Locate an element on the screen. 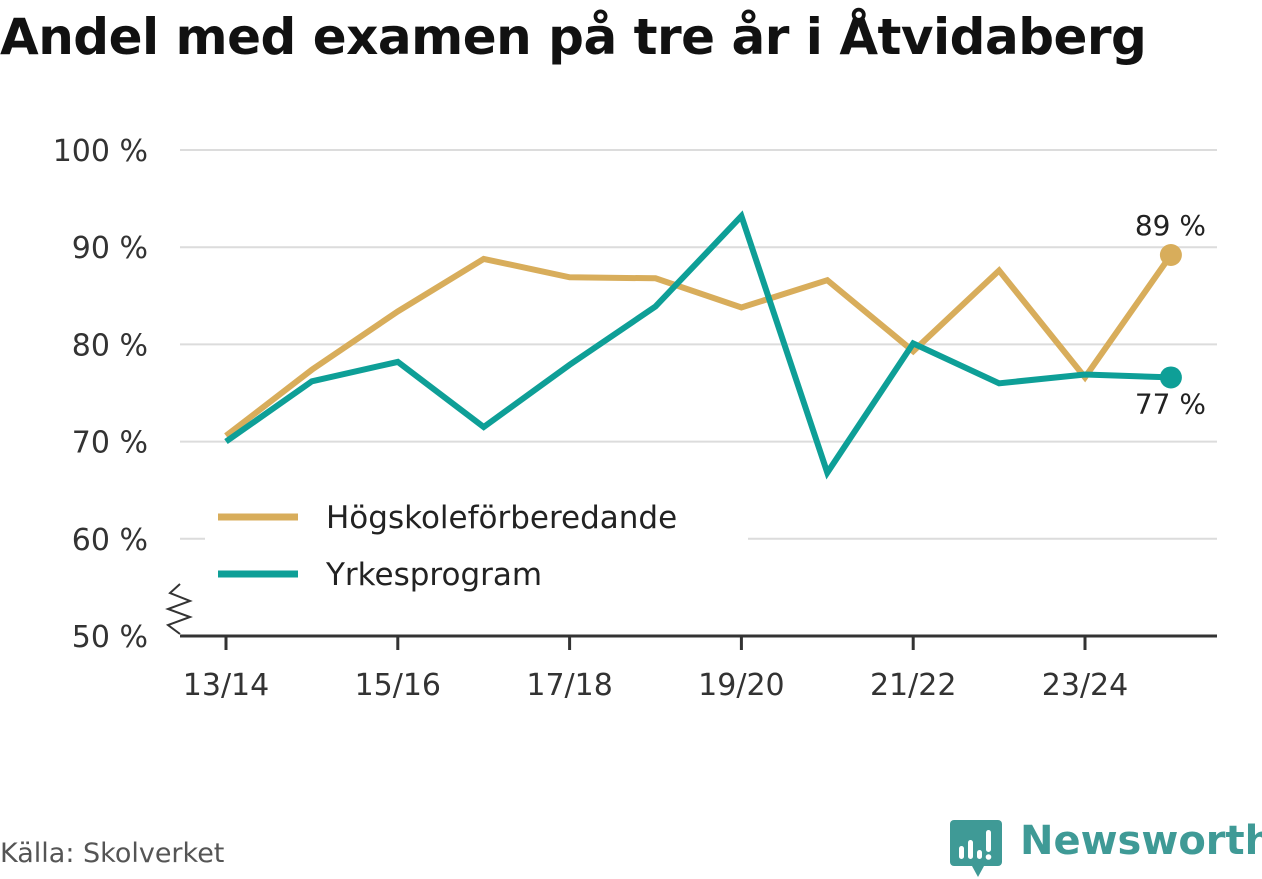 This screenshot has height=879, width=1262. brand-name: Newsworthy is located at coordinates (1141, 841).